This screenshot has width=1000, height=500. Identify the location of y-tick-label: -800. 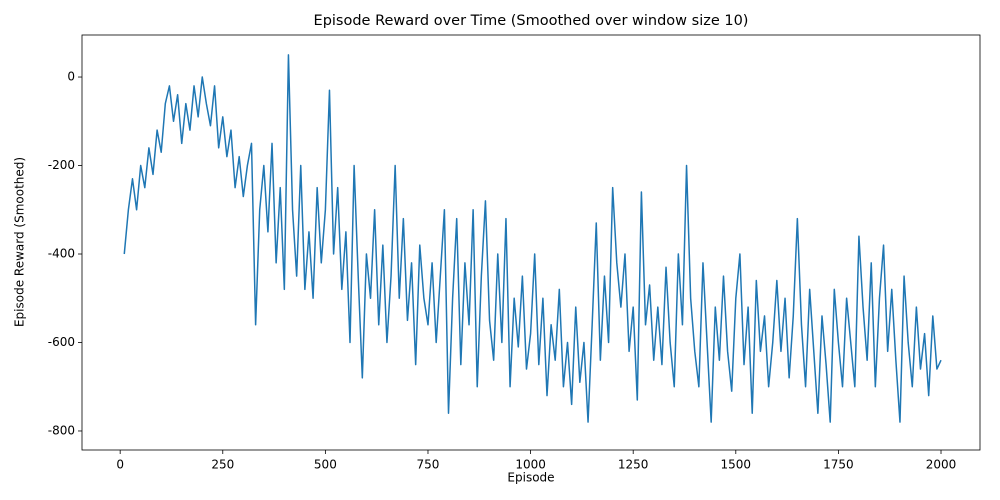
(61, 430).